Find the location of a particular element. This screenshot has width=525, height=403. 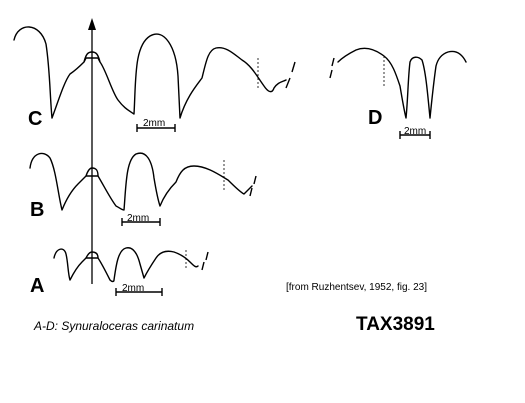

source-citation: [from Ruzhentsev, 1952, fig. 23] is located at coordinates (357, 287).